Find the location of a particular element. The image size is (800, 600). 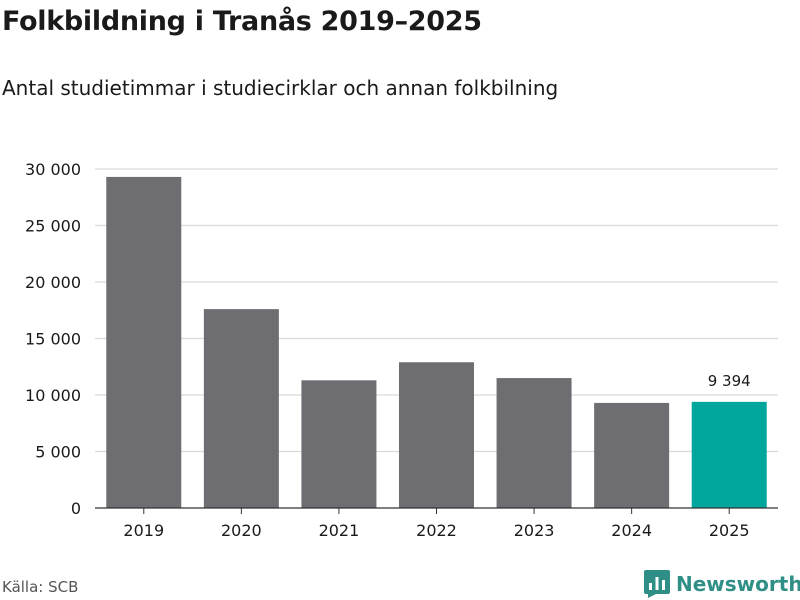

y-tick-label: 5 000 is located at coordinates (58, 452).